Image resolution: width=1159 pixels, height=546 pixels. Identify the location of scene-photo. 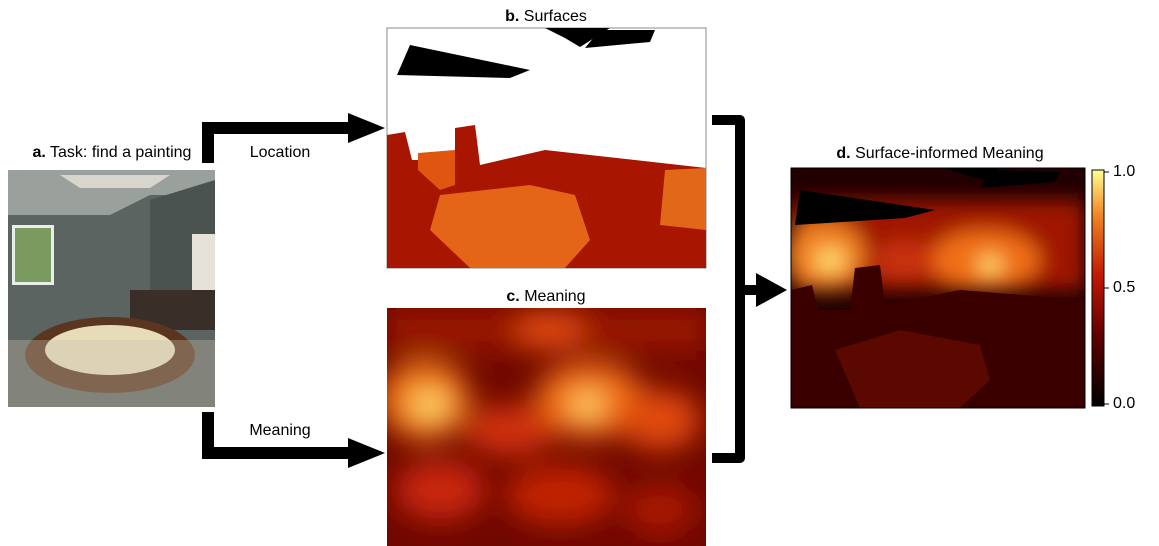
(111, 288).